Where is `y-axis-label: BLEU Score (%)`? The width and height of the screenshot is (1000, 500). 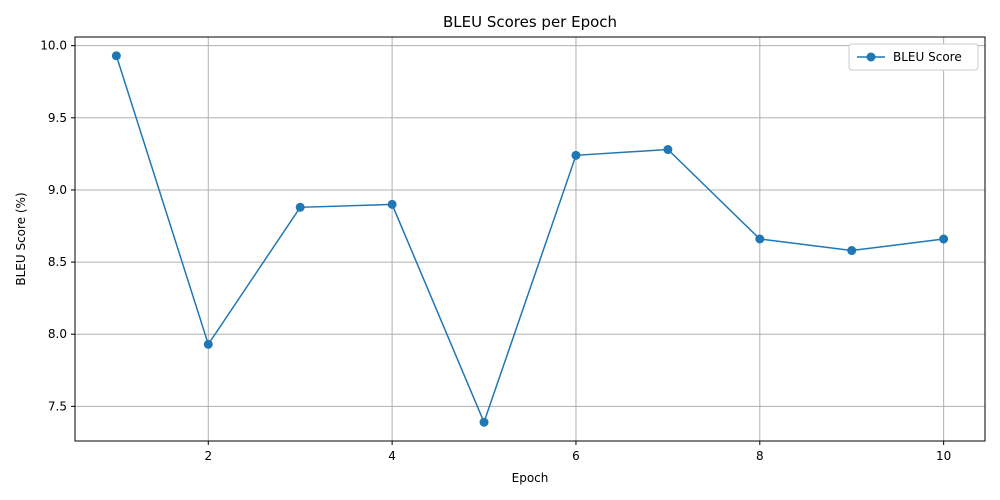 y-axis-label: BLEU Score (%) is located at coordinates (21, 238).